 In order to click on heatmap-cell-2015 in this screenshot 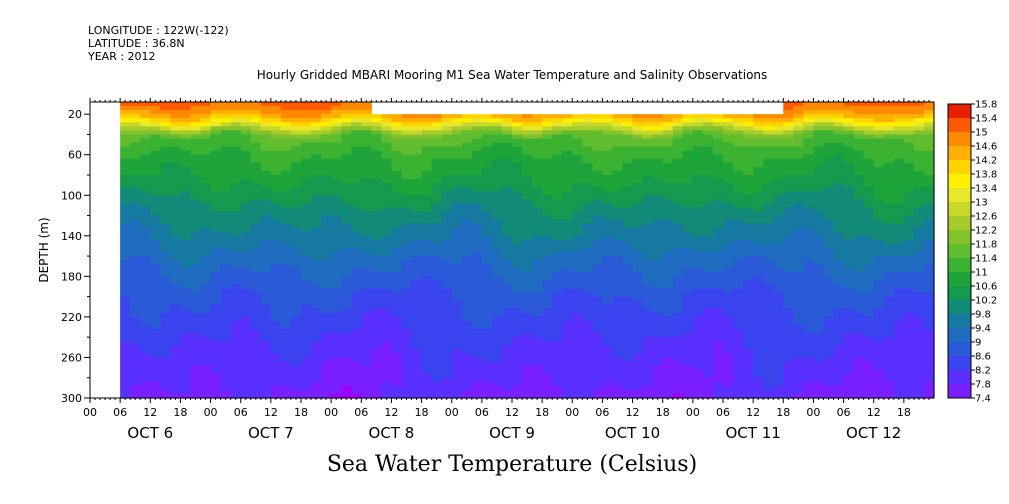, I will do `click(397, 319)`.